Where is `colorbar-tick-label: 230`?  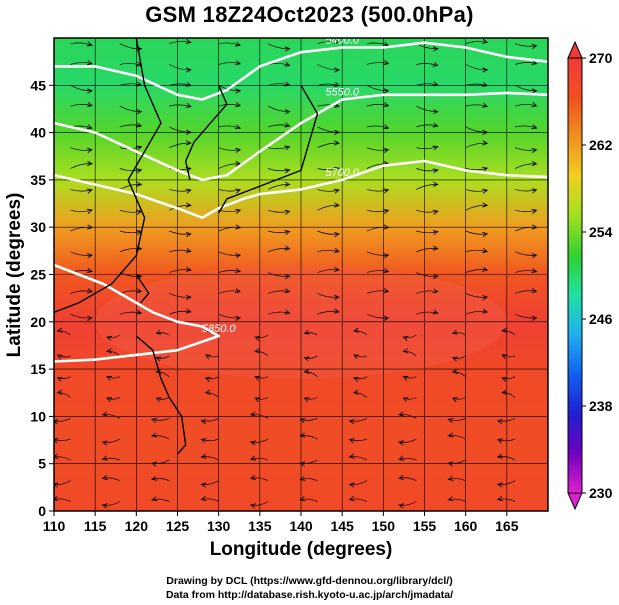 colorbar-tick-label: 230 is located at coordinates (601, 493).